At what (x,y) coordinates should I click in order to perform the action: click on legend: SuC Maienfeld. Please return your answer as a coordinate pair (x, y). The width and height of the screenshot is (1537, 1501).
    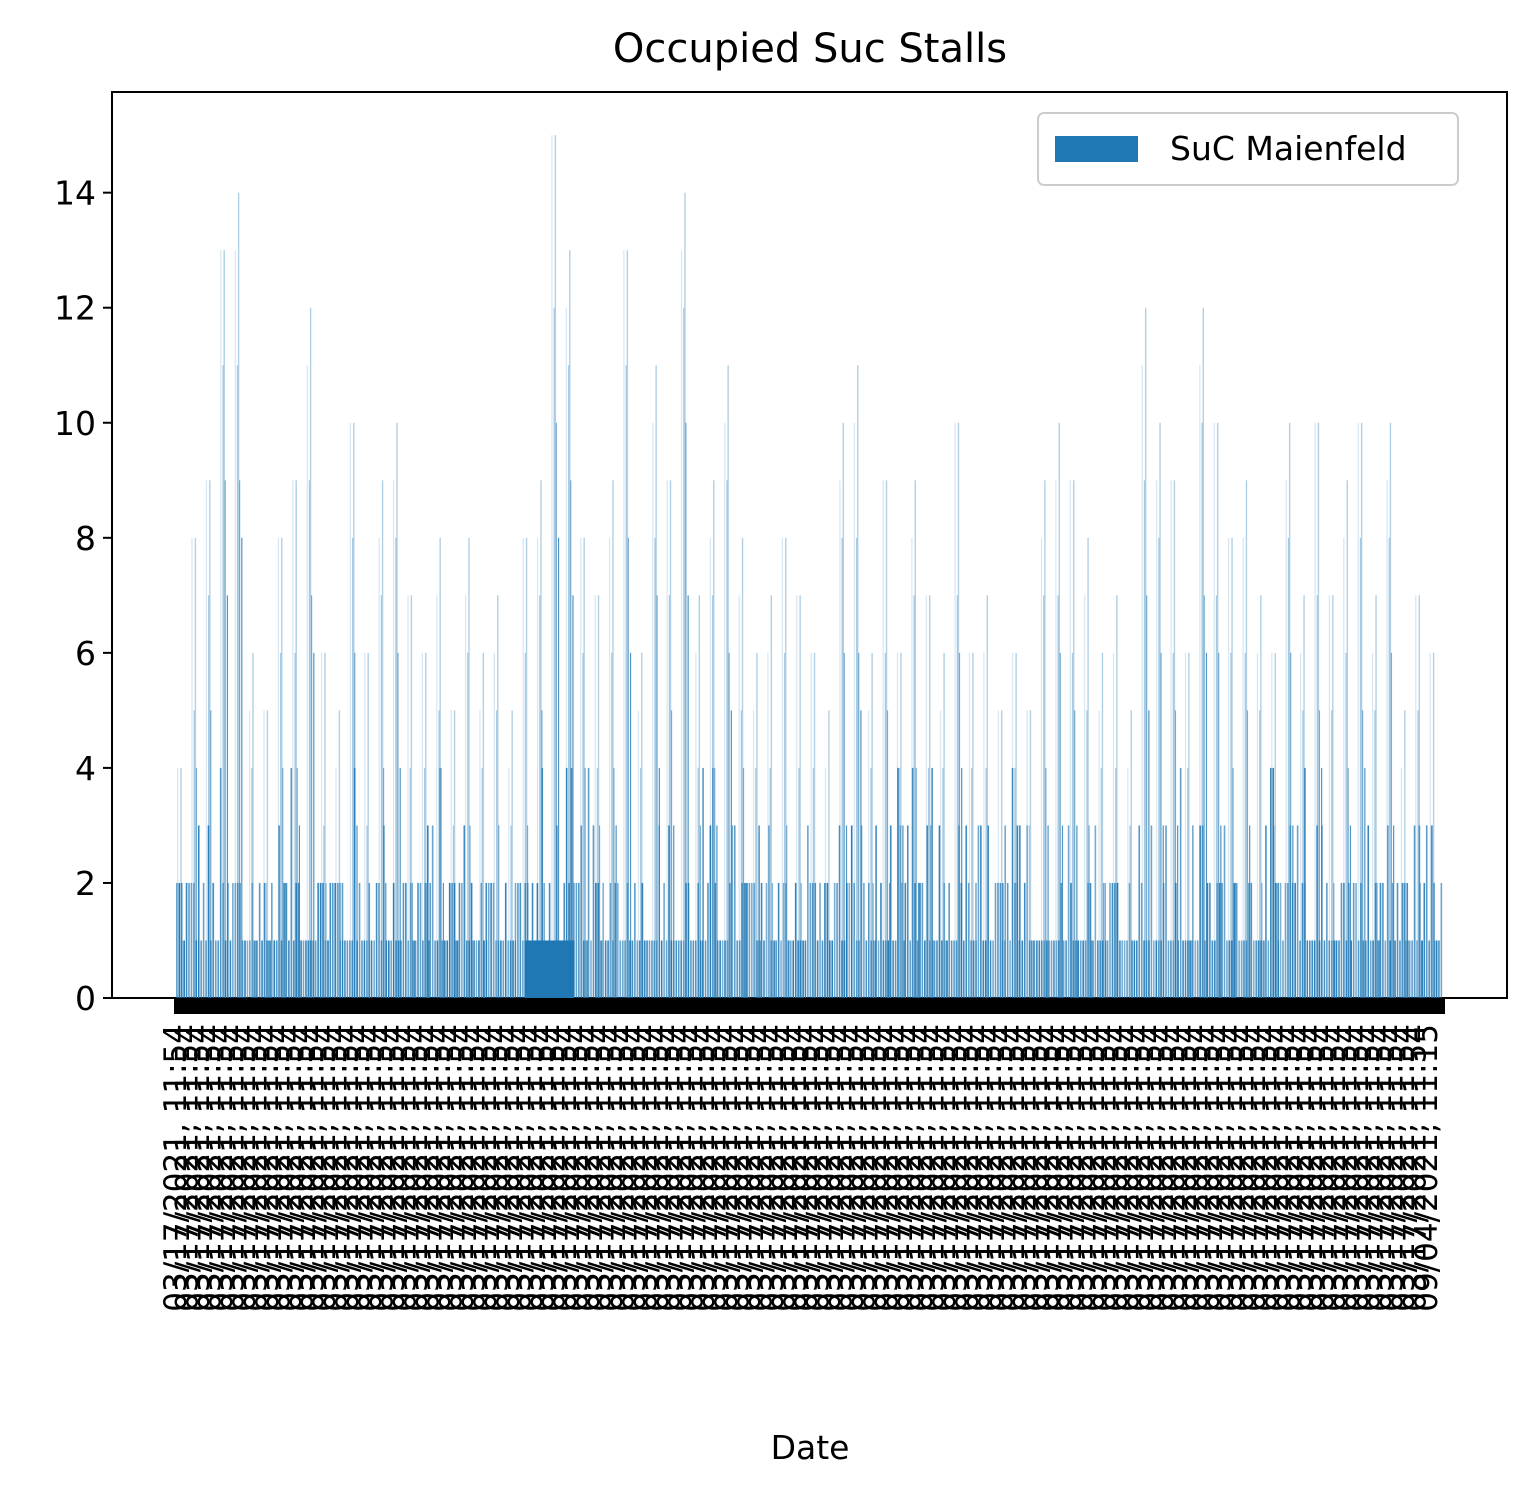
    Looking at the image, I should click on (1248, 149).